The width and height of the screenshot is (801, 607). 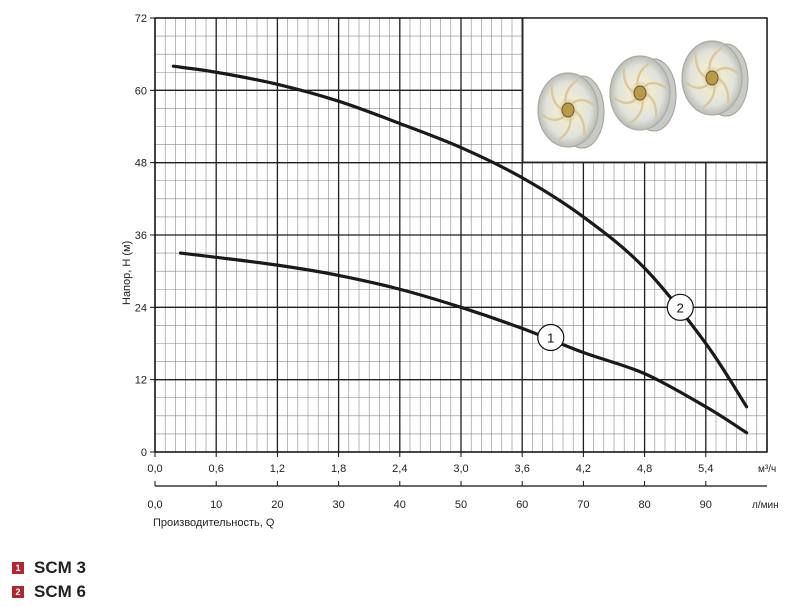 What do you see at coordinates (18, 592) in the screenshot?
I see `legend-badge: 2` at bounding box center [18, 592].